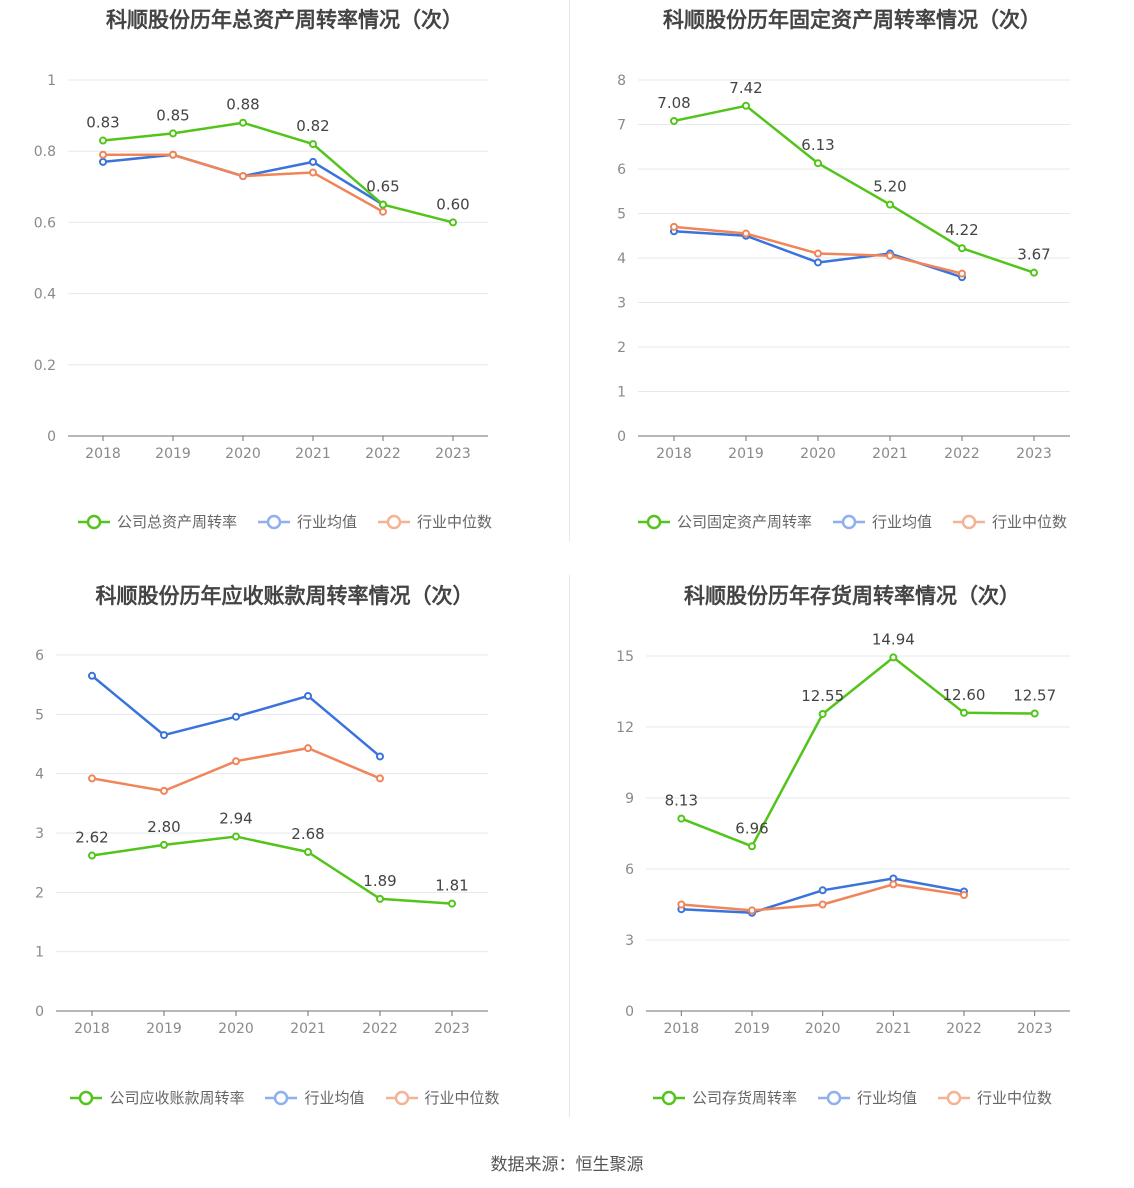 The image size is (1134, 1188). I want to click on y-tick-label: 0.4, so click(45, 295).